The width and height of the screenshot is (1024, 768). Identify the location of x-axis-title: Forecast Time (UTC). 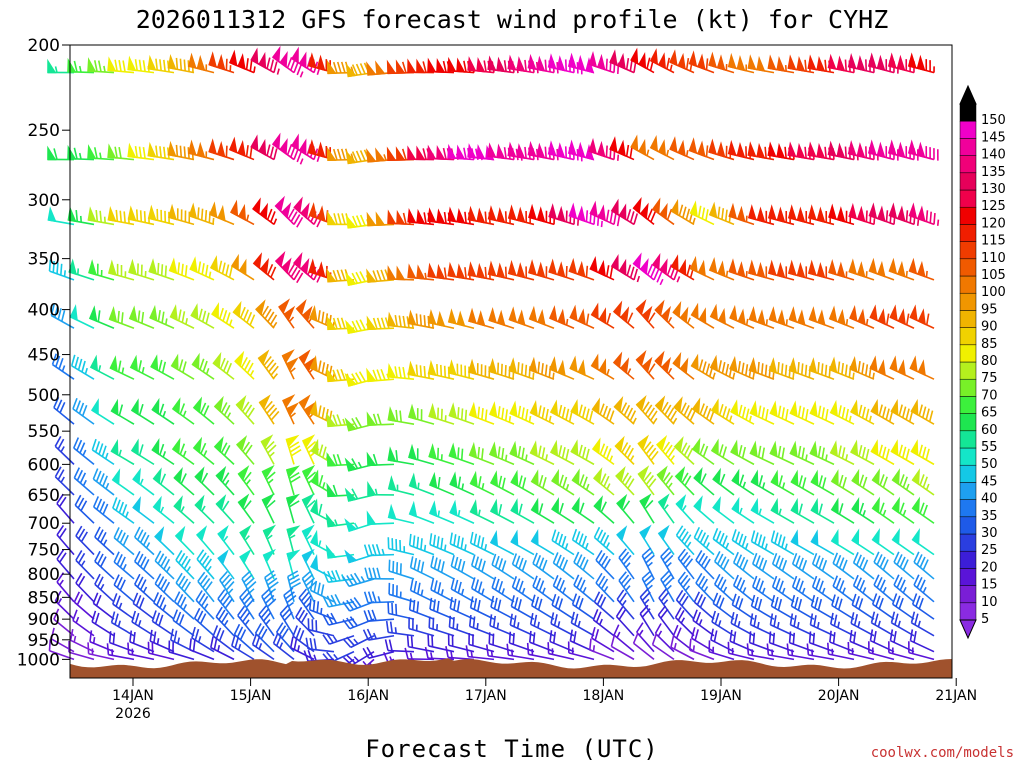
(512, 749).